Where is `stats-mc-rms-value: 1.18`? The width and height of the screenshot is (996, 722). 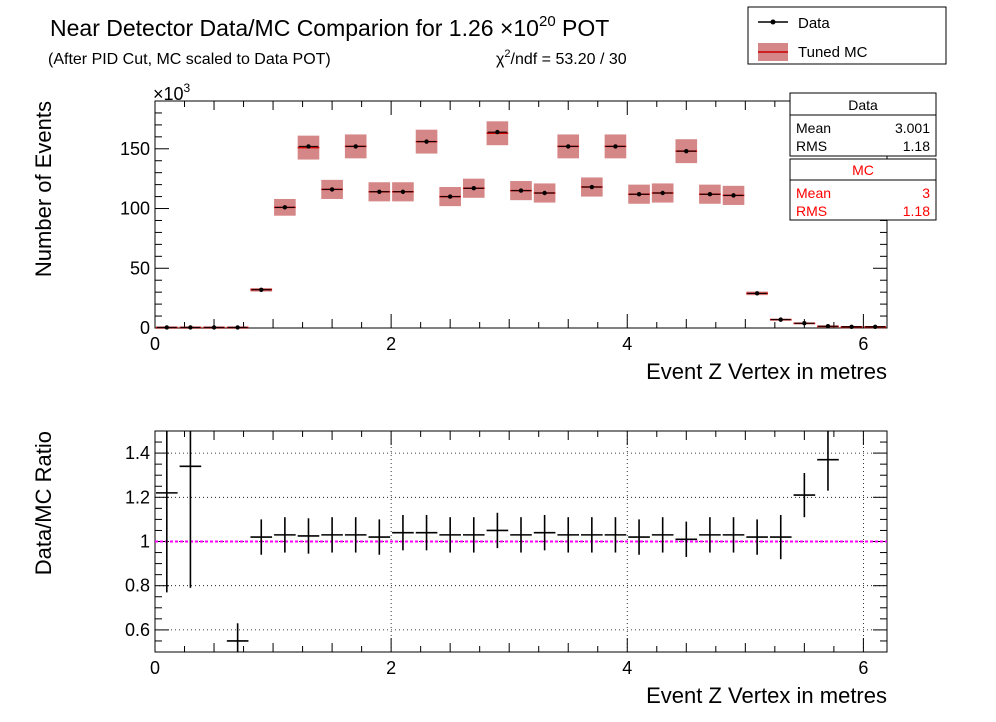 stats-mc-rms-value: 1.18 is located at coordinates (916, 211).